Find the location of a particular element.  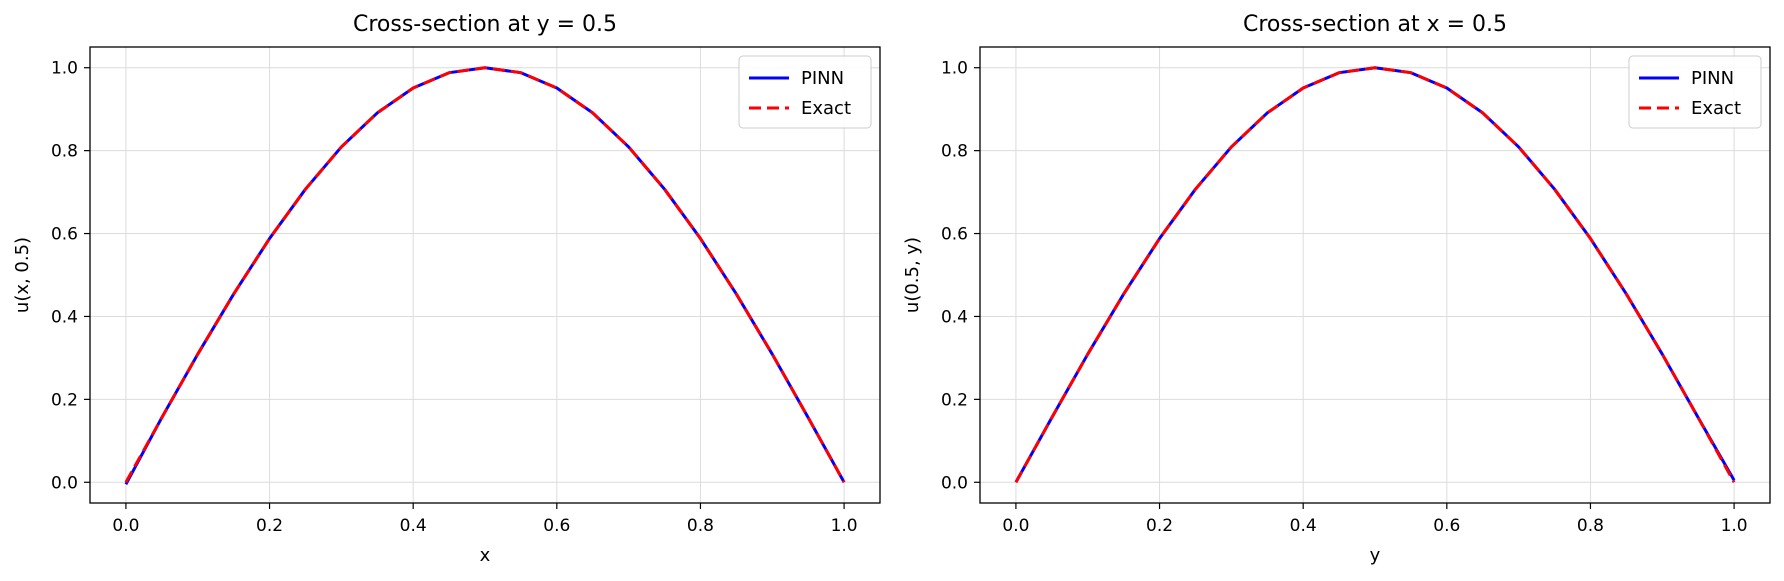

y-axis-label: u(x, 0.5) is located at coordinates (22, 275).